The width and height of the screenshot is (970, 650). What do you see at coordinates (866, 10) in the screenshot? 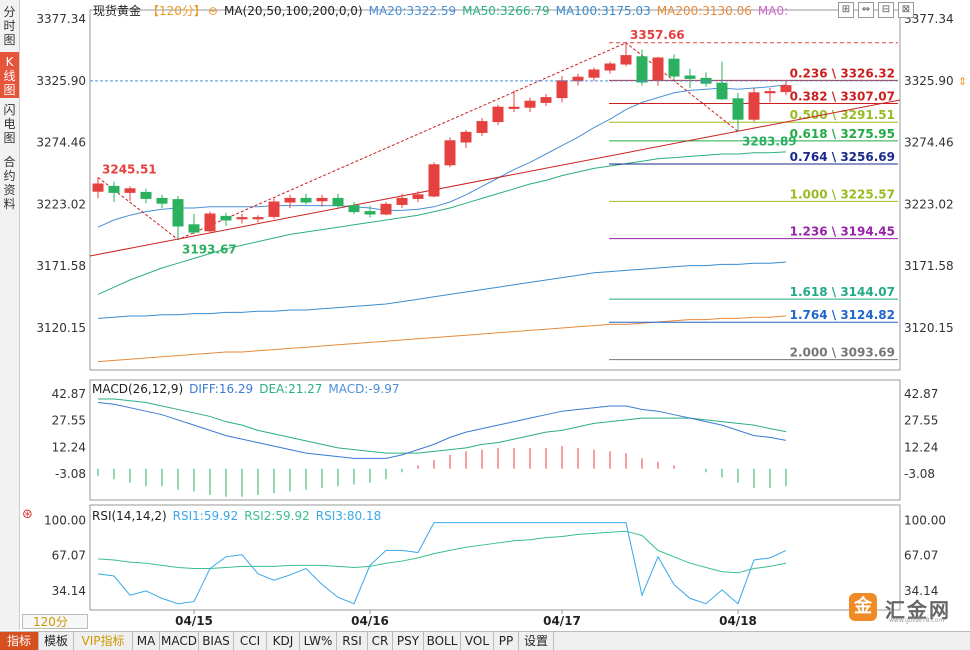
I see `expand-icon: ⇔` at bounding box center [866, 10].